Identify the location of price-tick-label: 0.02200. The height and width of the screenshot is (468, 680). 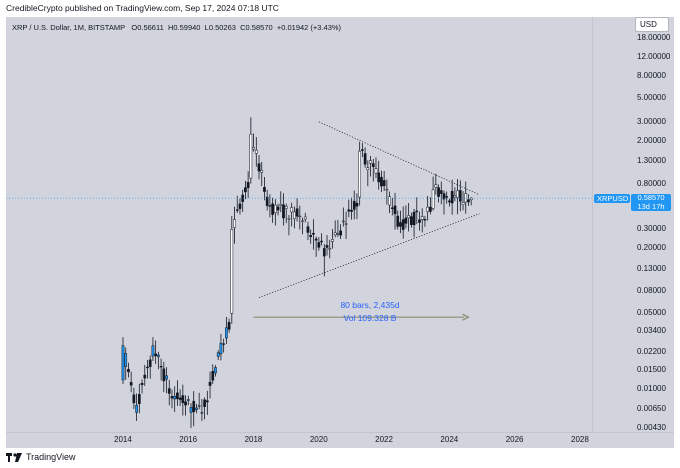
(651, 351).